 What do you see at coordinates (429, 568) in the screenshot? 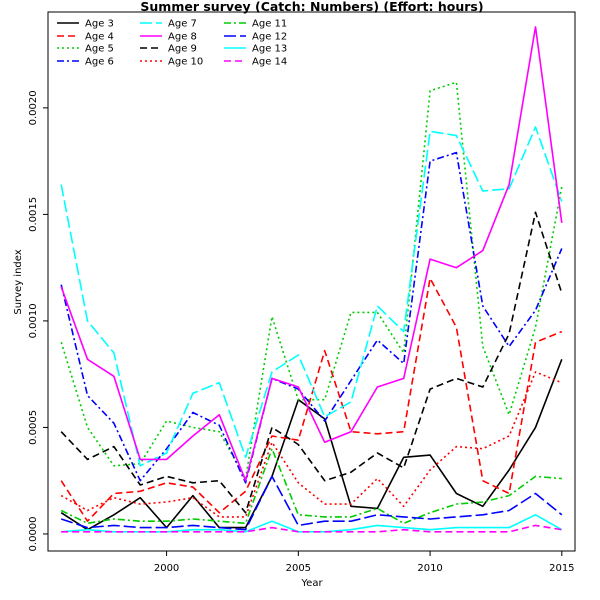
I see `x-tick-label: 2010` at bounding box center [429, 568].